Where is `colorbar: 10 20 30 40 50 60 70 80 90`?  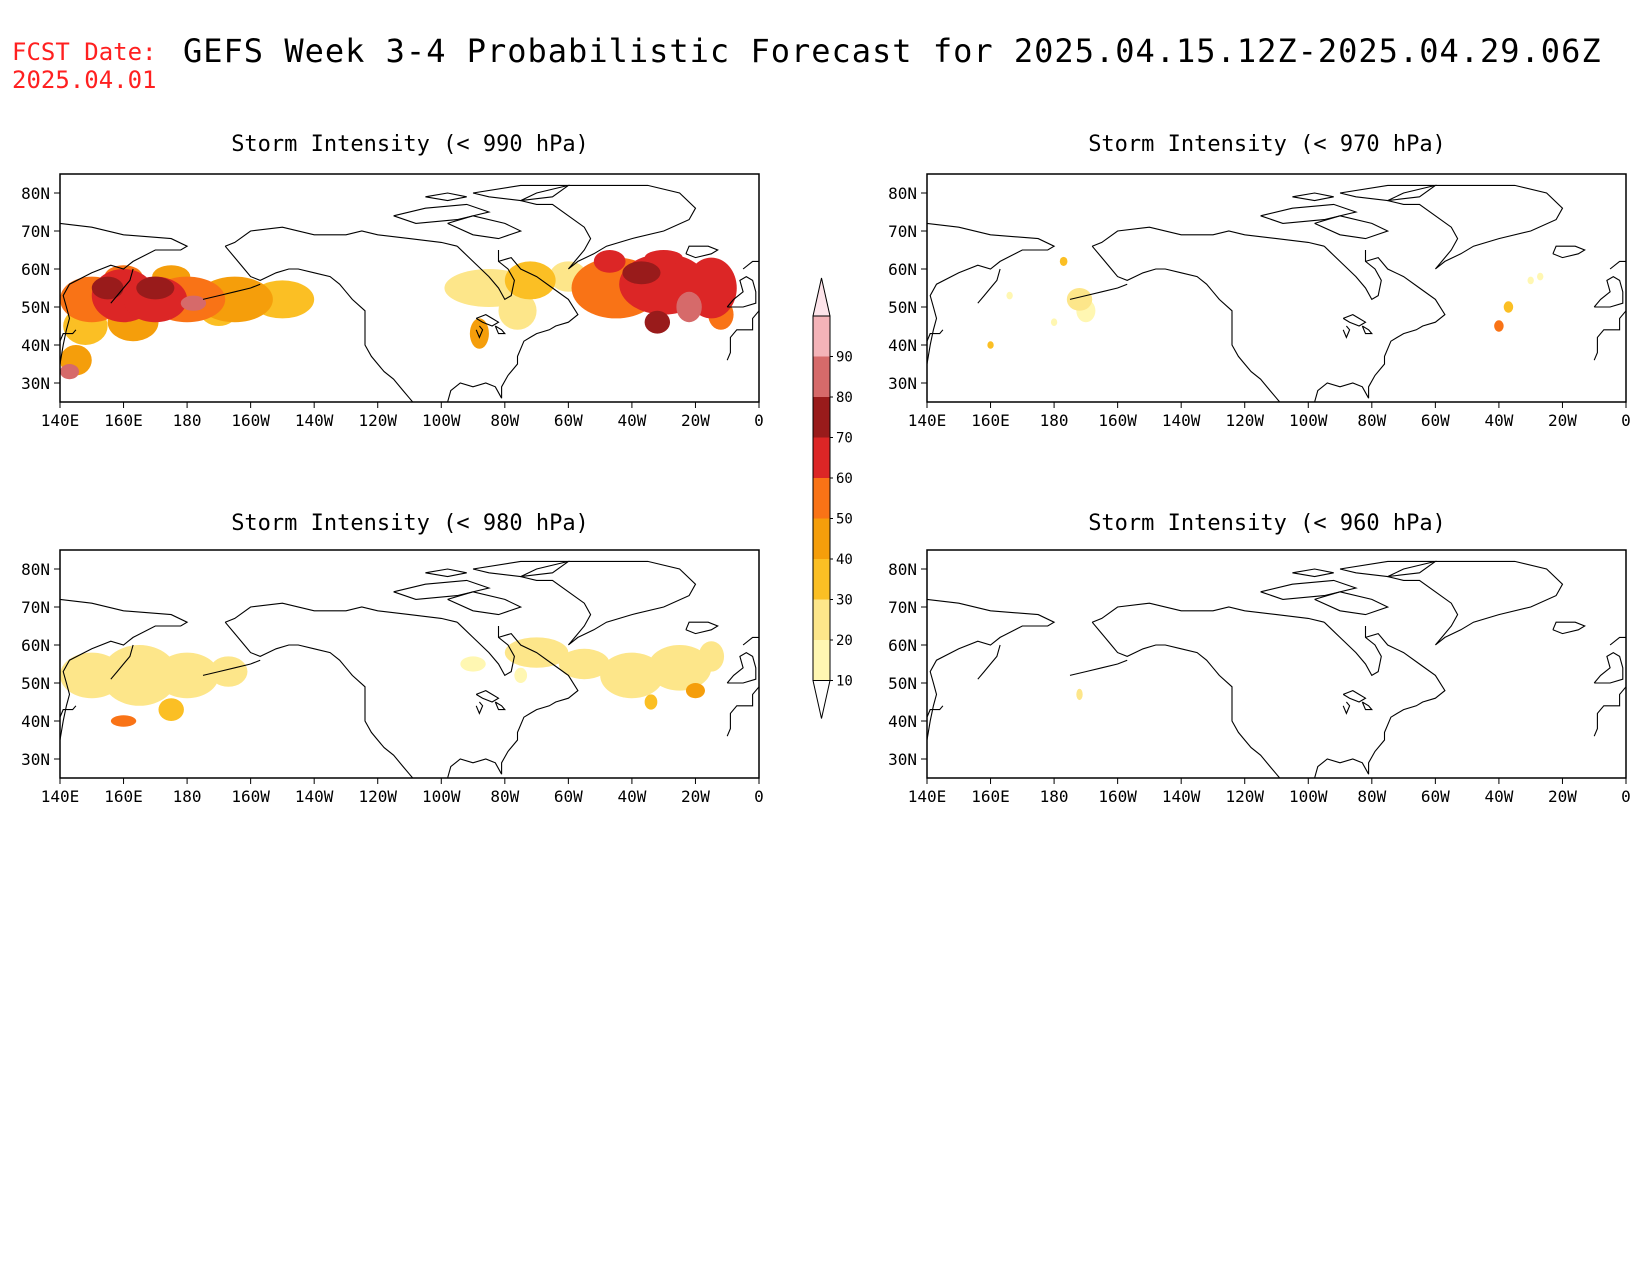 colorbar: 10 20 30 40 50 60 70 80 90 is located at coordinates (832, 498).